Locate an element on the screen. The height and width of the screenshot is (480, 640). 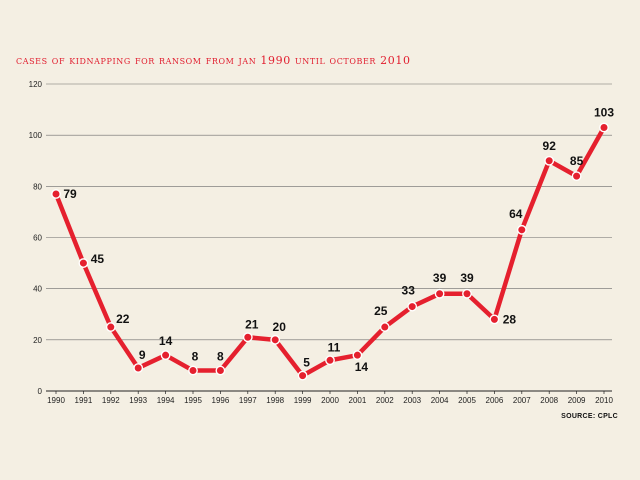
x-tick-label: 2008 is located at coordinates (549, 400).